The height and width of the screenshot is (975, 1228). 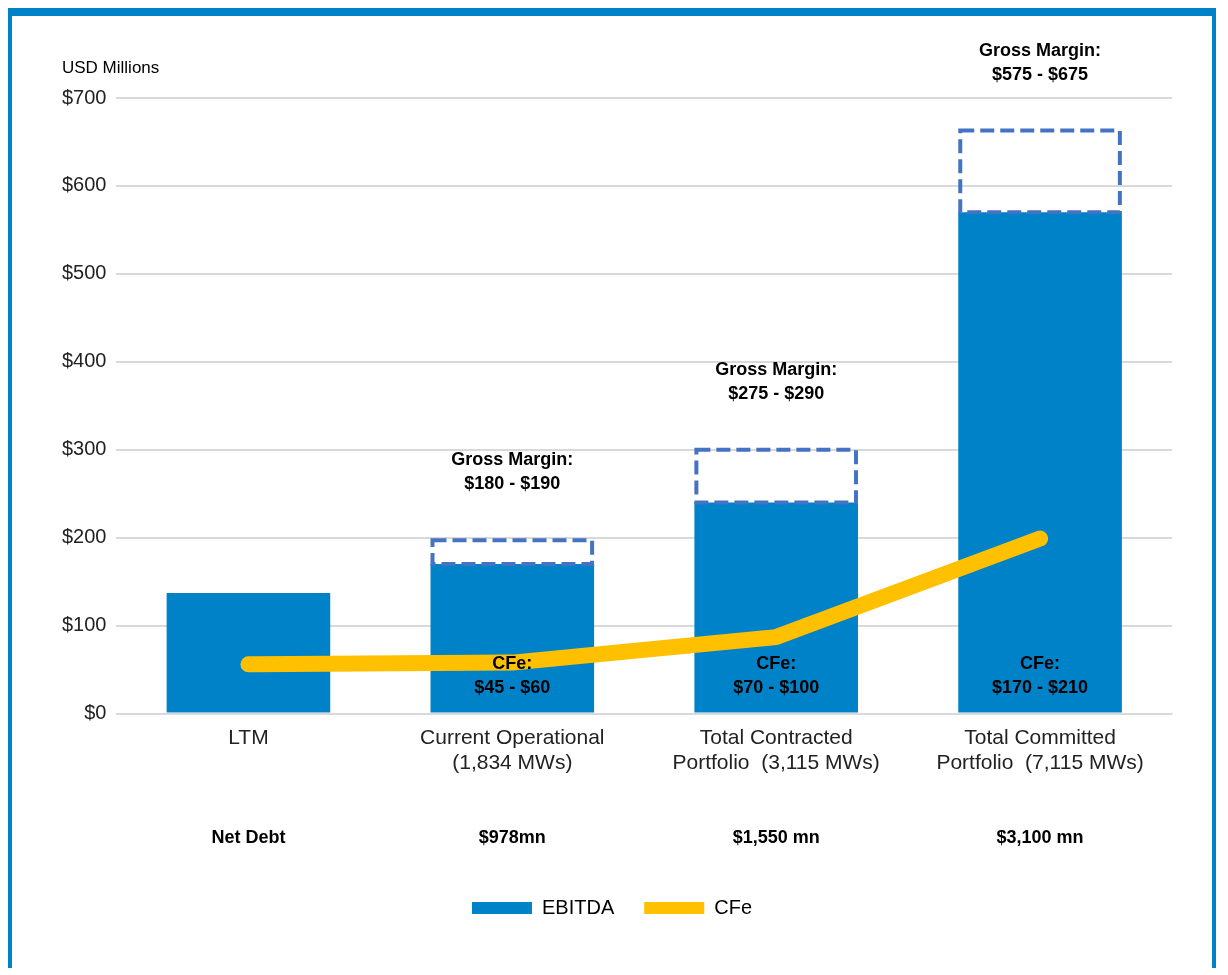 I want to click on y-tick-label: $500, so click(x=84, y=272).